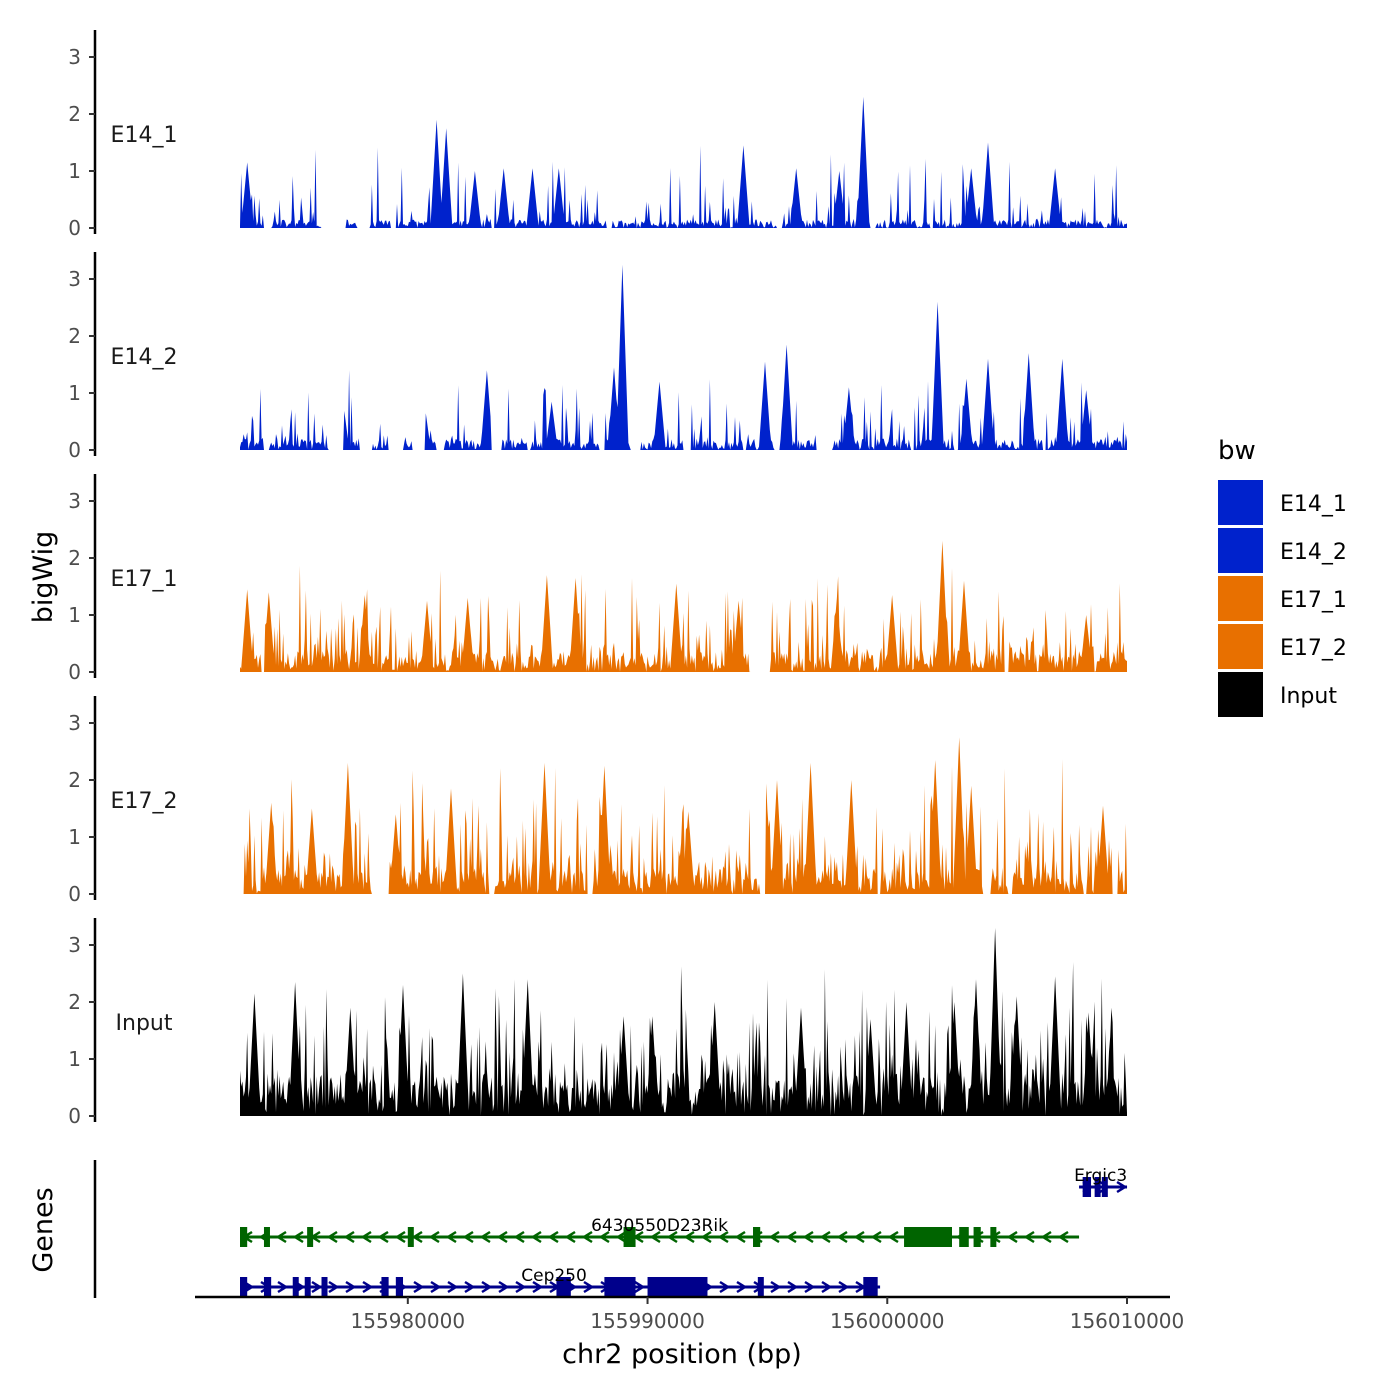 The height and width of the screenshot is (1400, 1400). What do you see at coordinates (74, 171) in the screenshot?
I see `y-tick-label: 1` at bounding box center [74, 171].